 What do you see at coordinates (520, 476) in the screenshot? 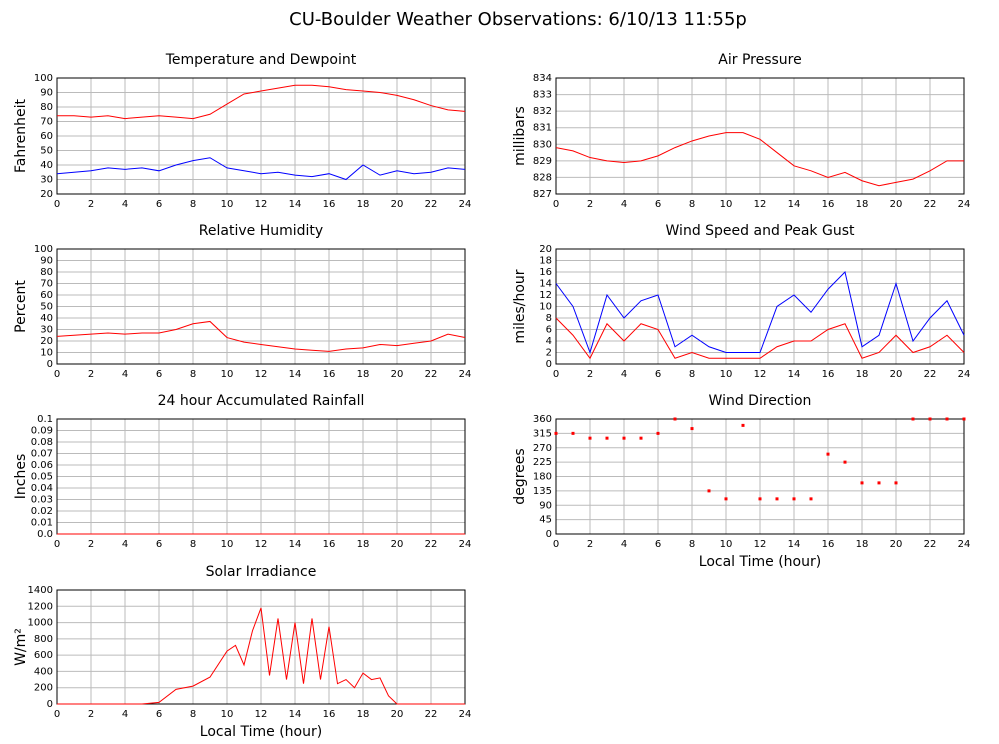
I see `y-axis-label: degrees` at bounding box center [520, 476].